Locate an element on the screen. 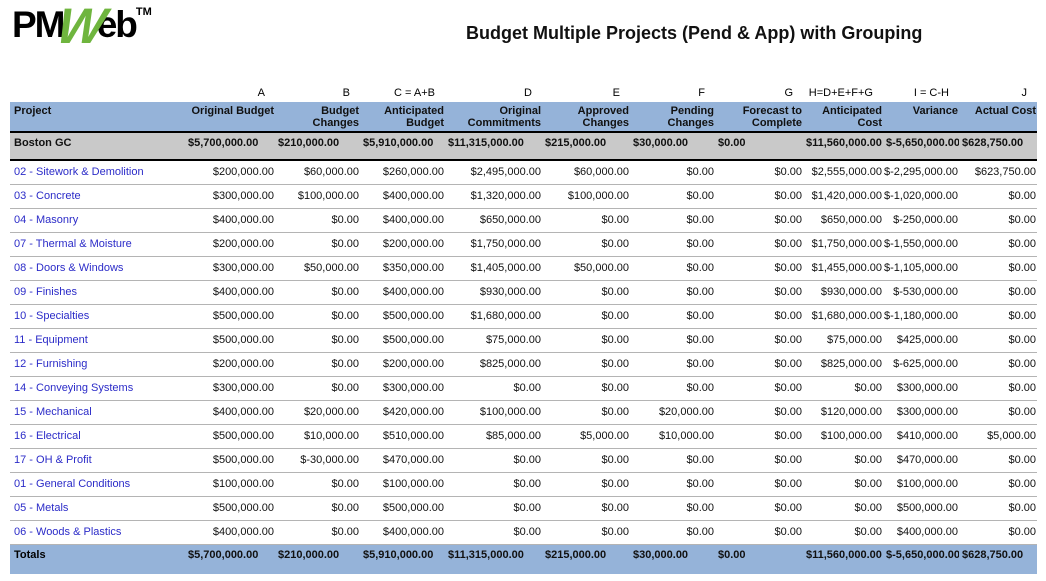  project-link: 04 - Masonry is located at coordinates (97, 220).